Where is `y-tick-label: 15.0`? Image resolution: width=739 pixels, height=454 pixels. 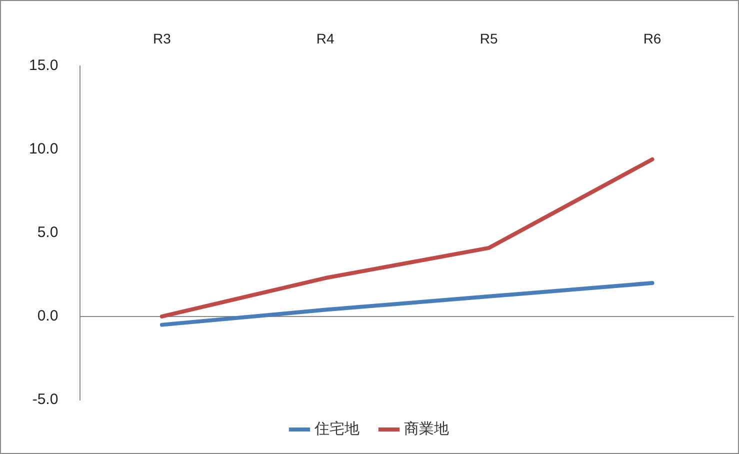 y-tick-label: 15.0 is located at coordinates (43, 65).